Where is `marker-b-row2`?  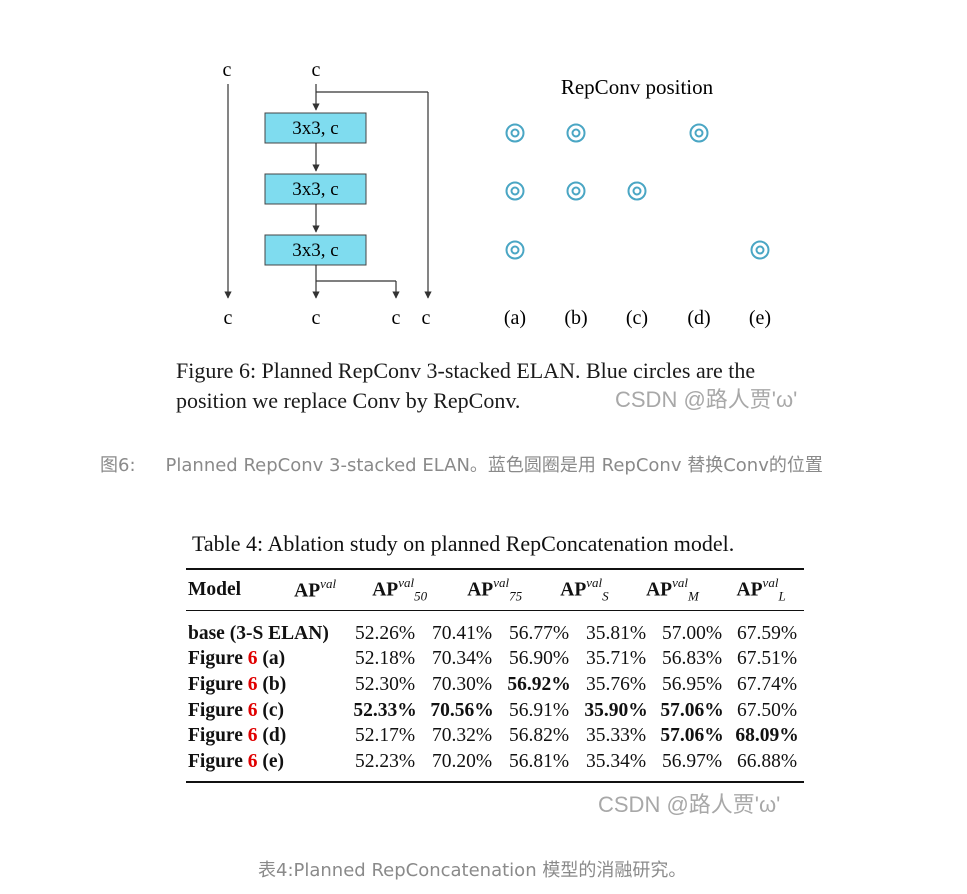
marker-b-row2 is located at coordinates (576, 191).